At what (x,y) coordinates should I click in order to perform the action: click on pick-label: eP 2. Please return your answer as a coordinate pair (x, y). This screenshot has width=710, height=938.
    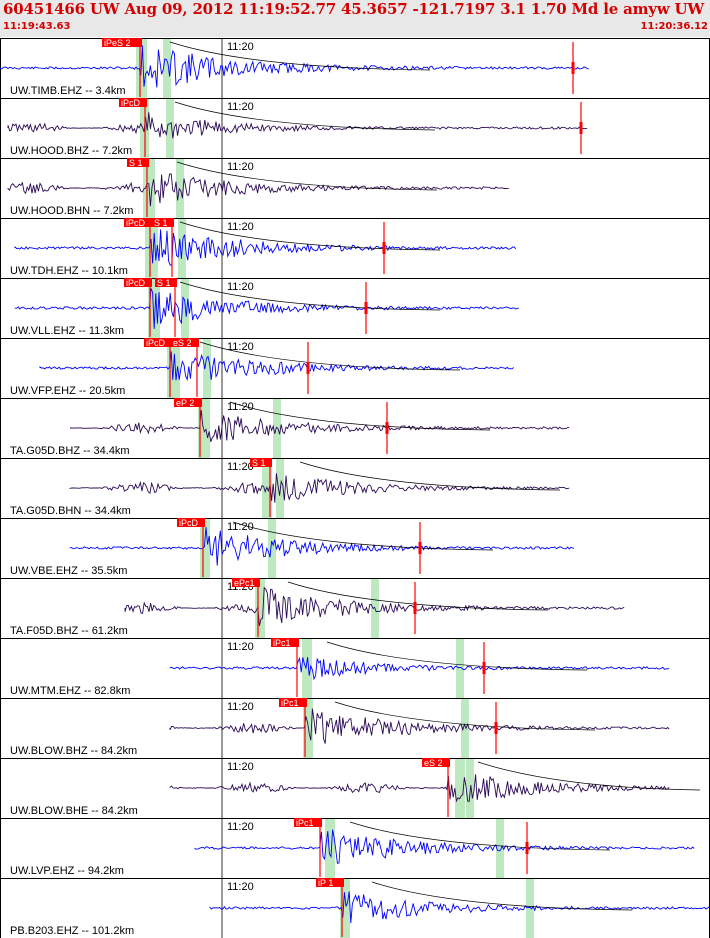
    Looking at the image, I should click on (185, 403).